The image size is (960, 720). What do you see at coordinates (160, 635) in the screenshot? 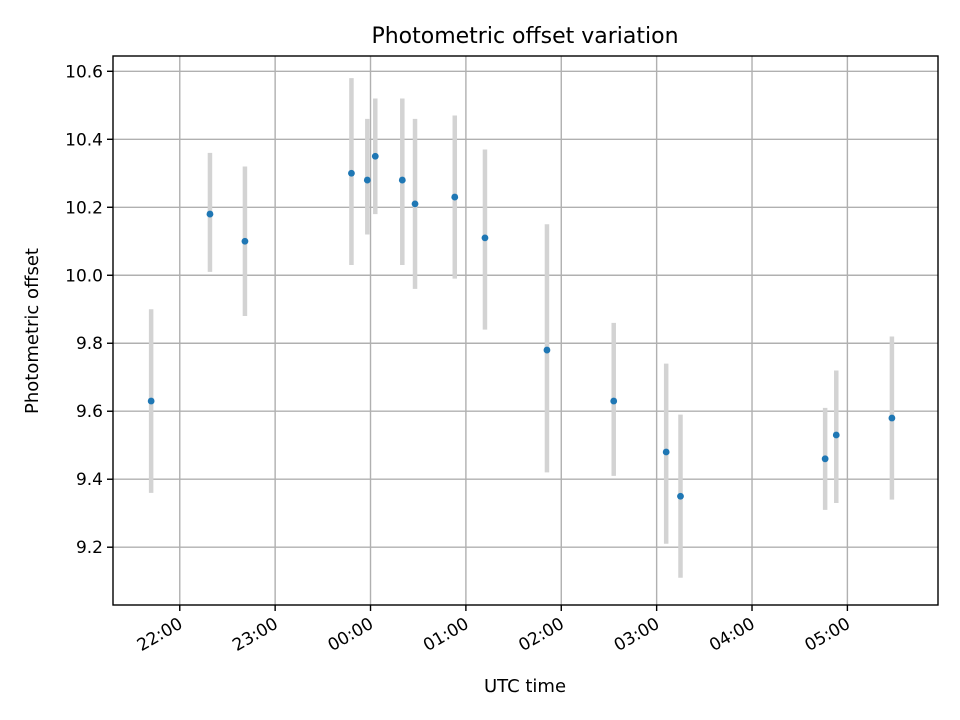
I see `x-tick-label: 22:00` at bounding box center [160, 635].